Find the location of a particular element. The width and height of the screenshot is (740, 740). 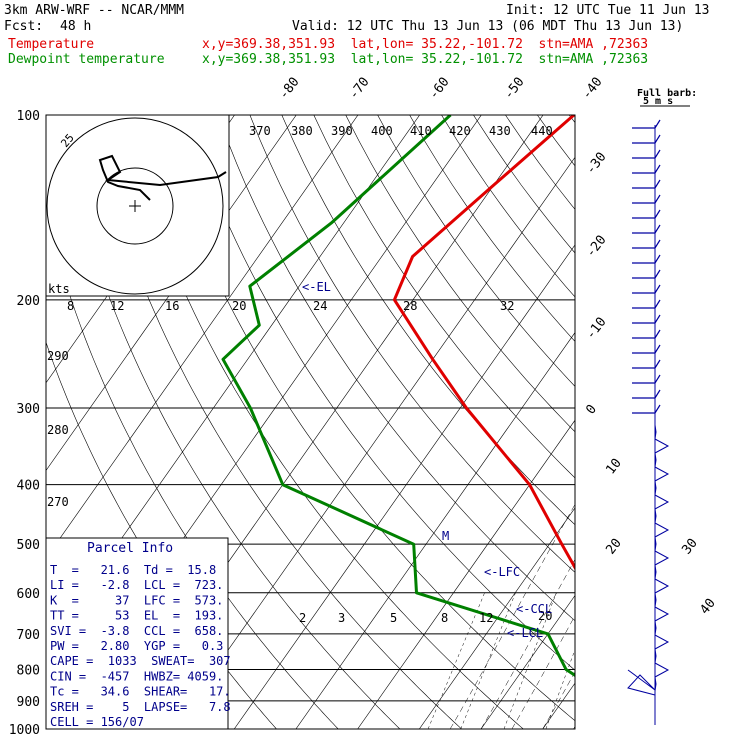

isotherm-label: -50 is located at coordinates (514, 89).